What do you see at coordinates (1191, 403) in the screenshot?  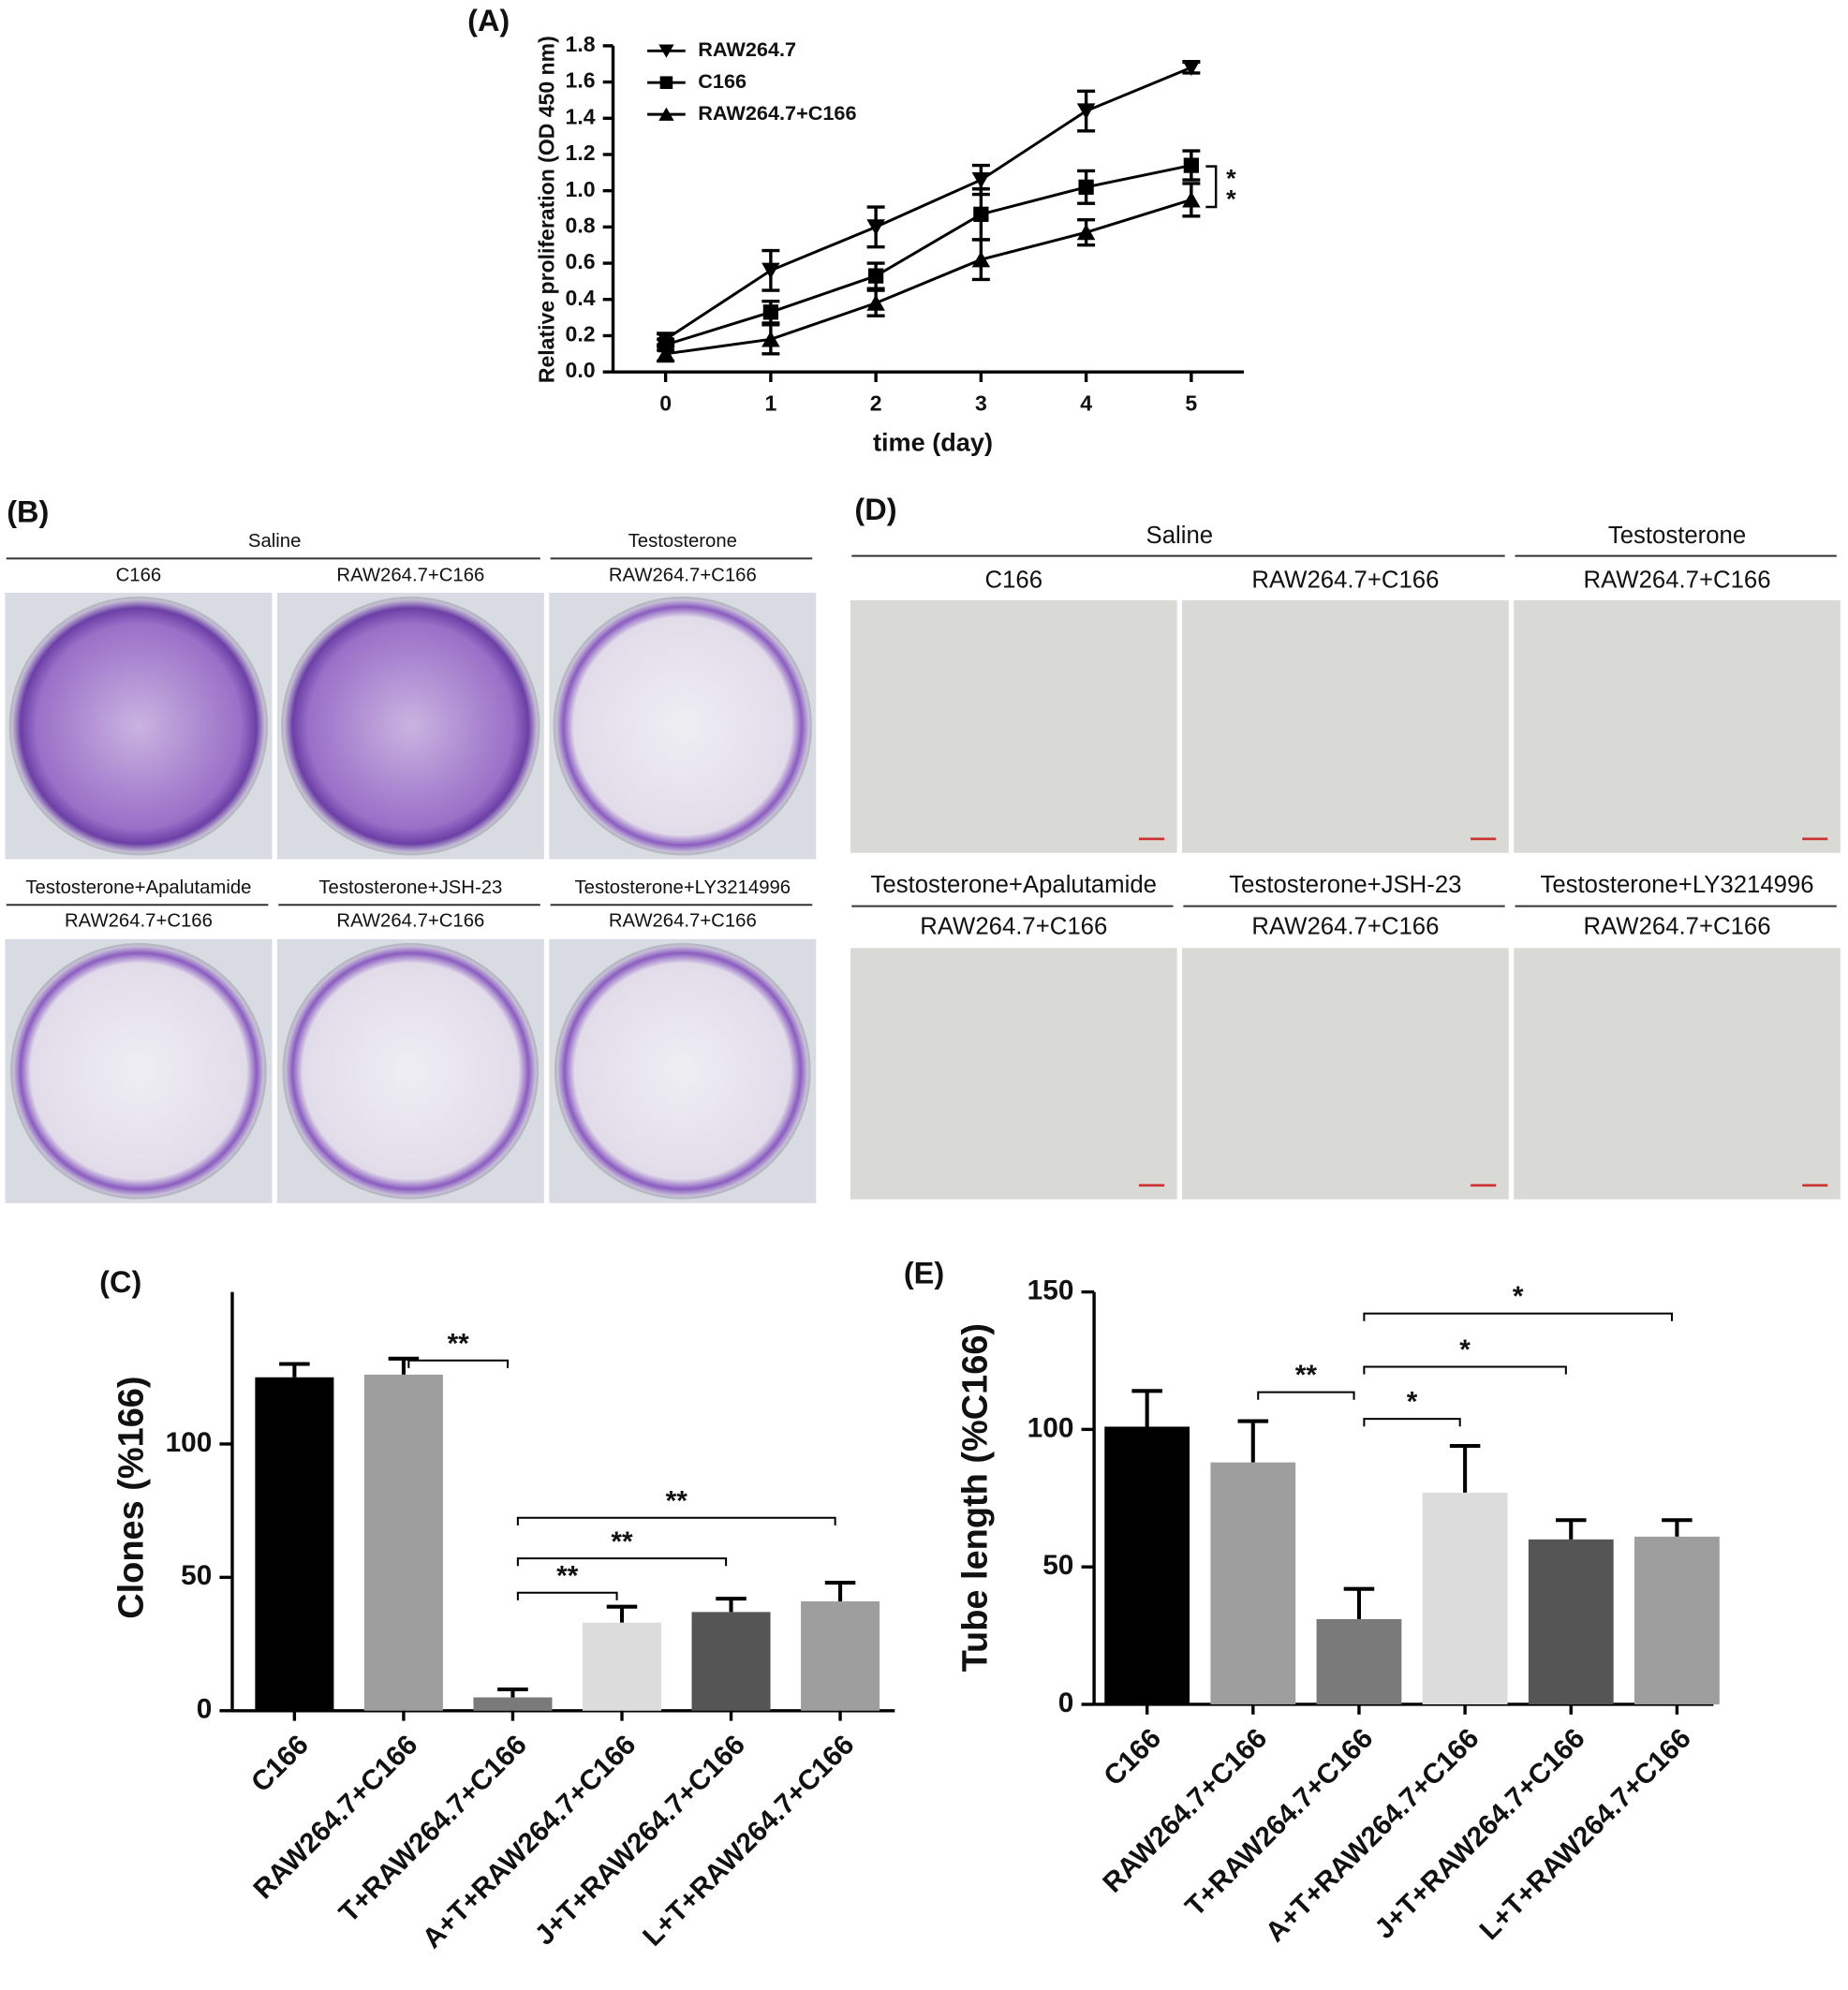 I see `x-tick-label: 5` at bounding box center [1191, 403].